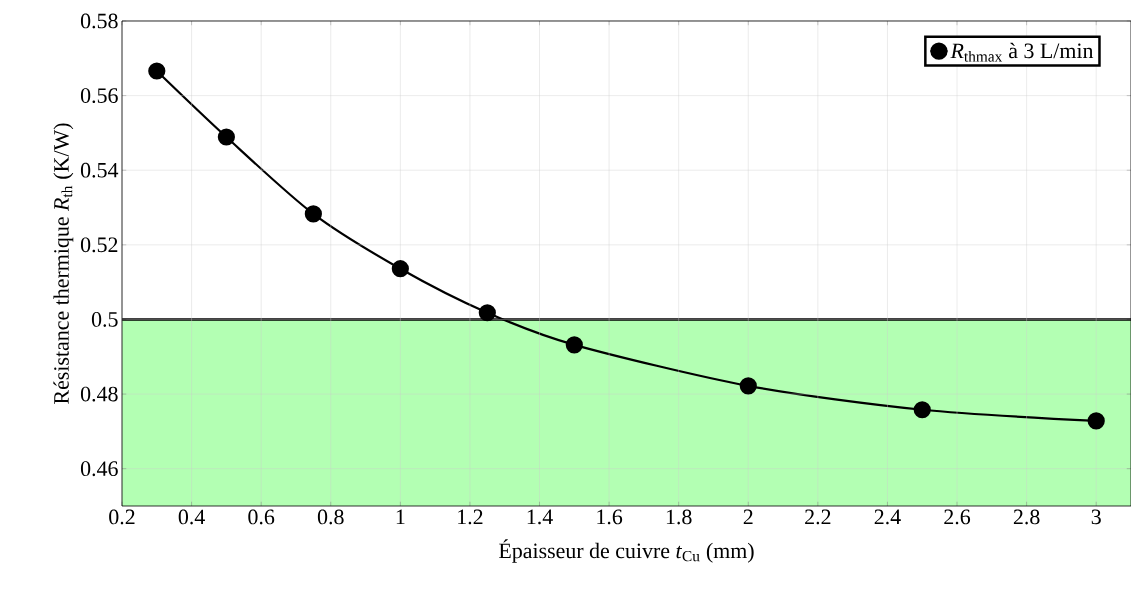 The width and height of the screenshot is (1131, 592). What do you see at coordinates (679, 517) in the screenshot?
I see `x-tick-label: 1.8` at bounding box center [679, 517].